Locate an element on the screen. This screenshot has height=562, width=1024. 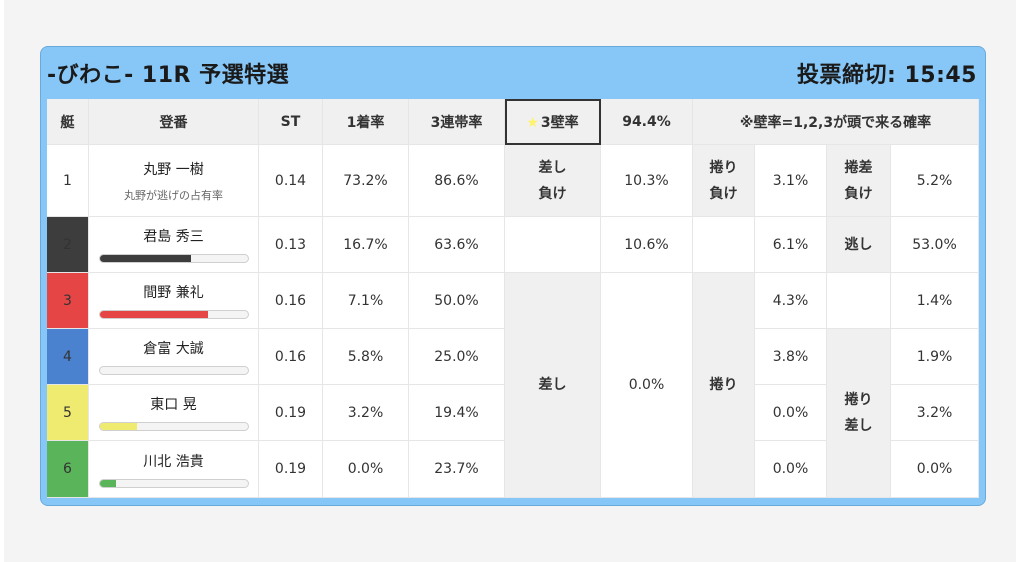
first-rate-value: 7.1% is located at coordinates (366, 301).